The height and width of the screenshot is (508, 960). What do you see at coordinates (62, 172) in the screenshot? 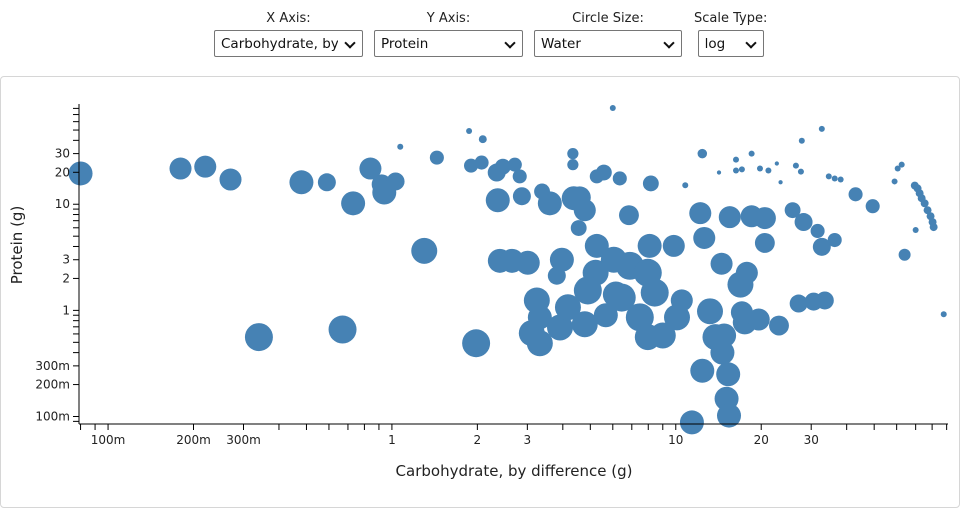
I see `y-tick-label: 20` at bounding box center [62, 172].